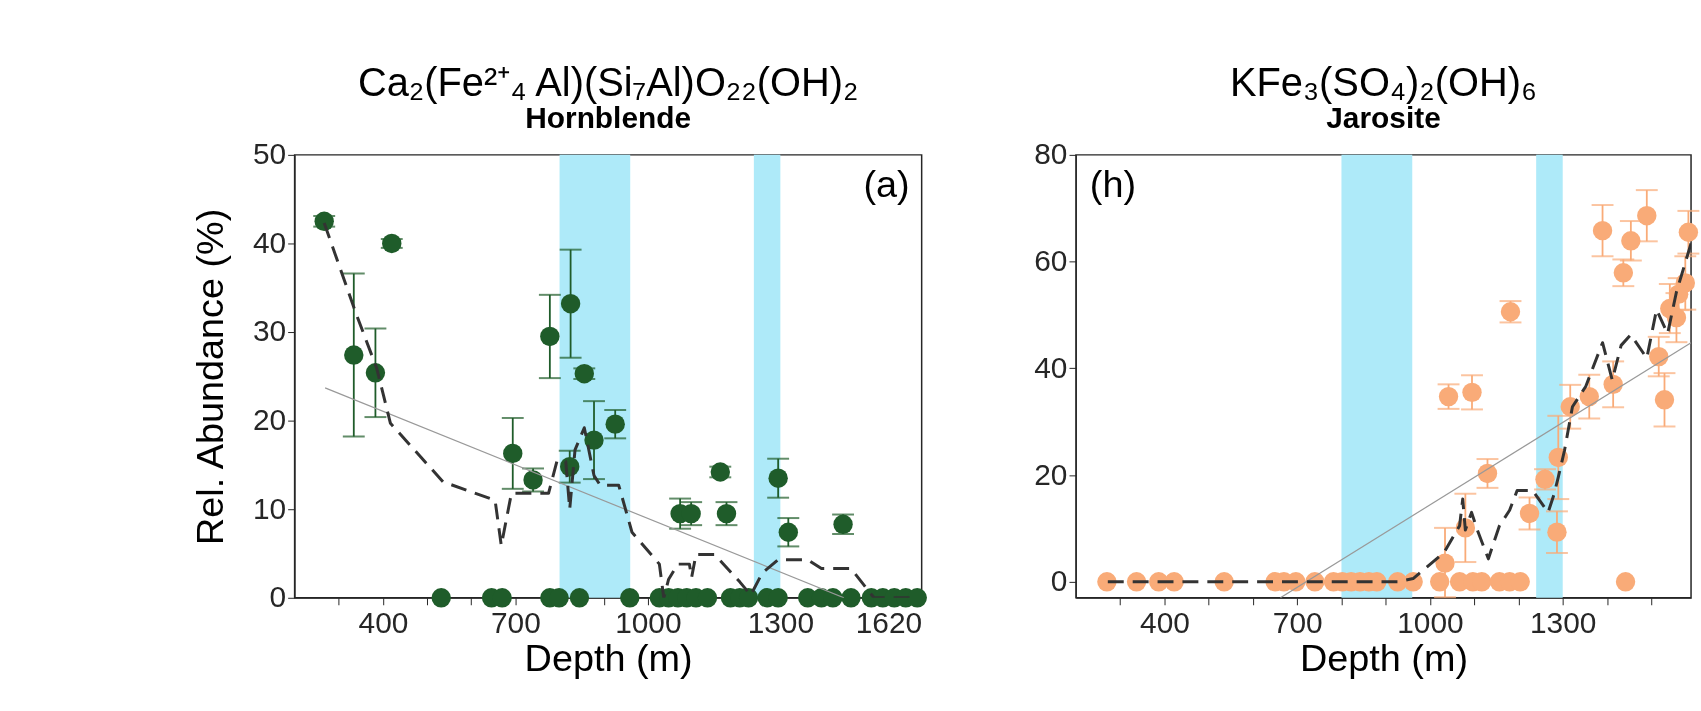 The width and height of the screenshot is (1701, 711). I want to click on chart-title: Ca₂(Fe²⁺₄ Al)(Si₇Al)O₂₂(OH)₂, so click(608, 82).